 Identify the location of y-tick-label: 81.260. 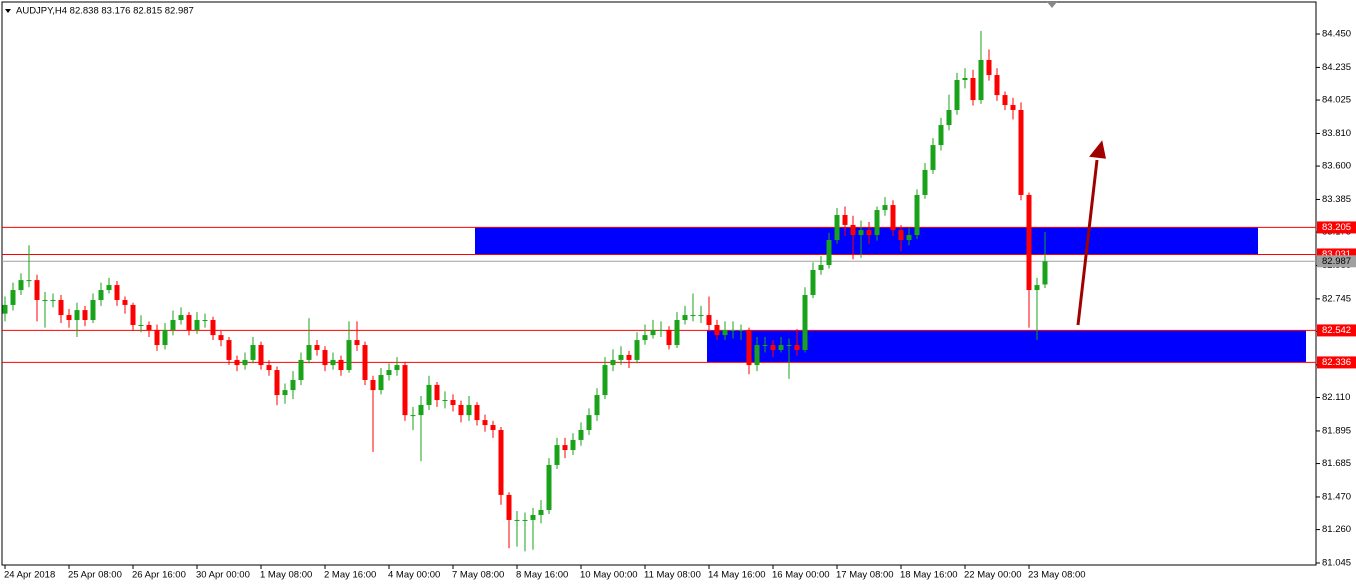
(1336, 529).